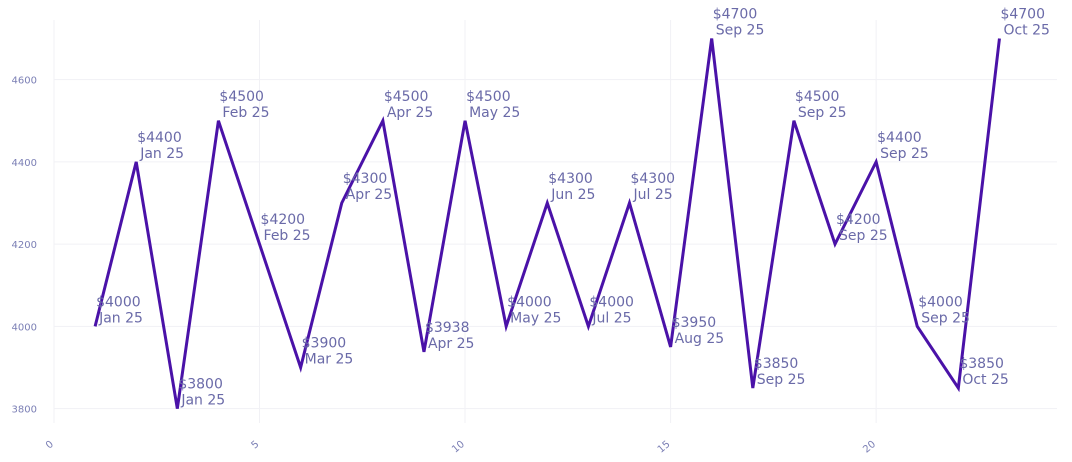  I want to click on data-label-date: Aug 25, so click(700, 339).